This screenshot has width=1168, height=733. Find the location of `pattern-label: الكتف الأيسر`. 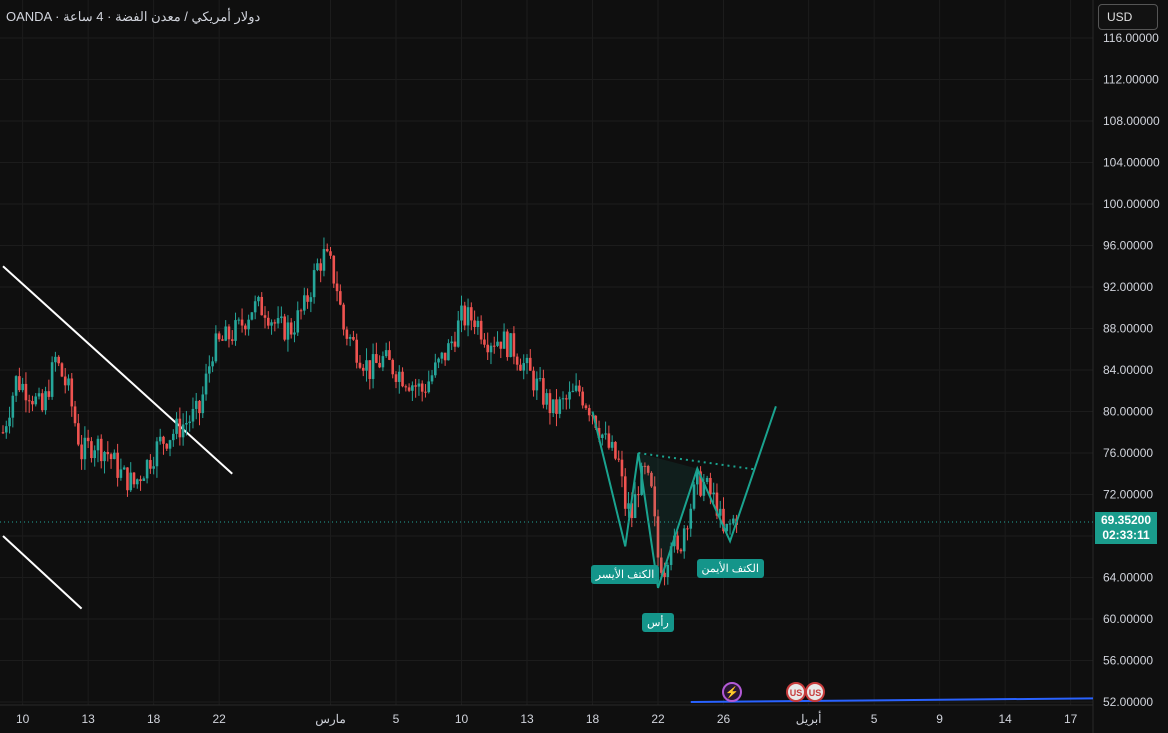

pattern-label: الكتف الأيسر is located at coordinates (625, 575).